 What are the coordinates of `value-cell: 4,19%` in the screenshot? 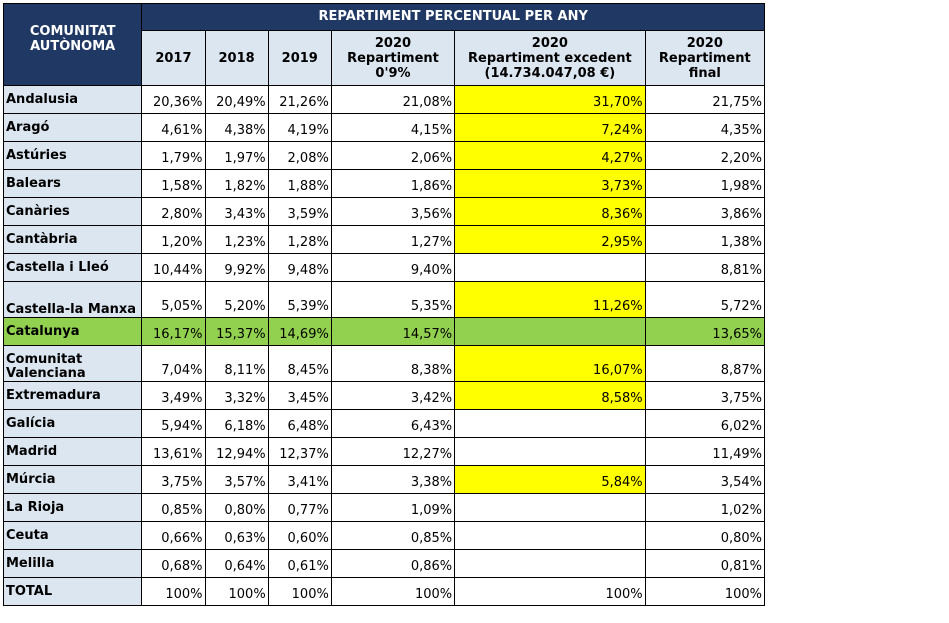 It's located at (299, 127).